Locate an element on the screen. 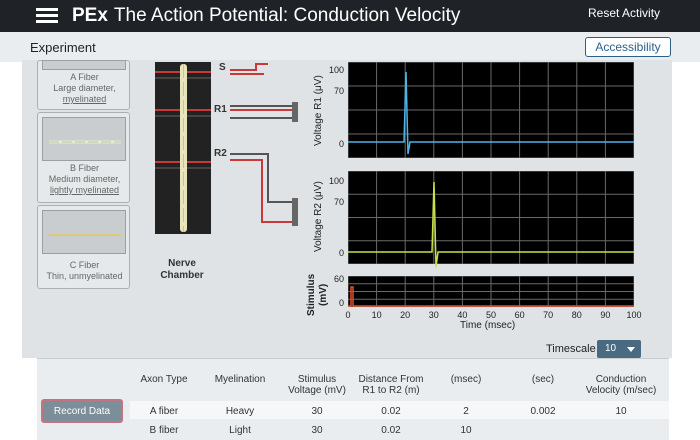  table-cell: B fiber is located at coordinates (164, 430).